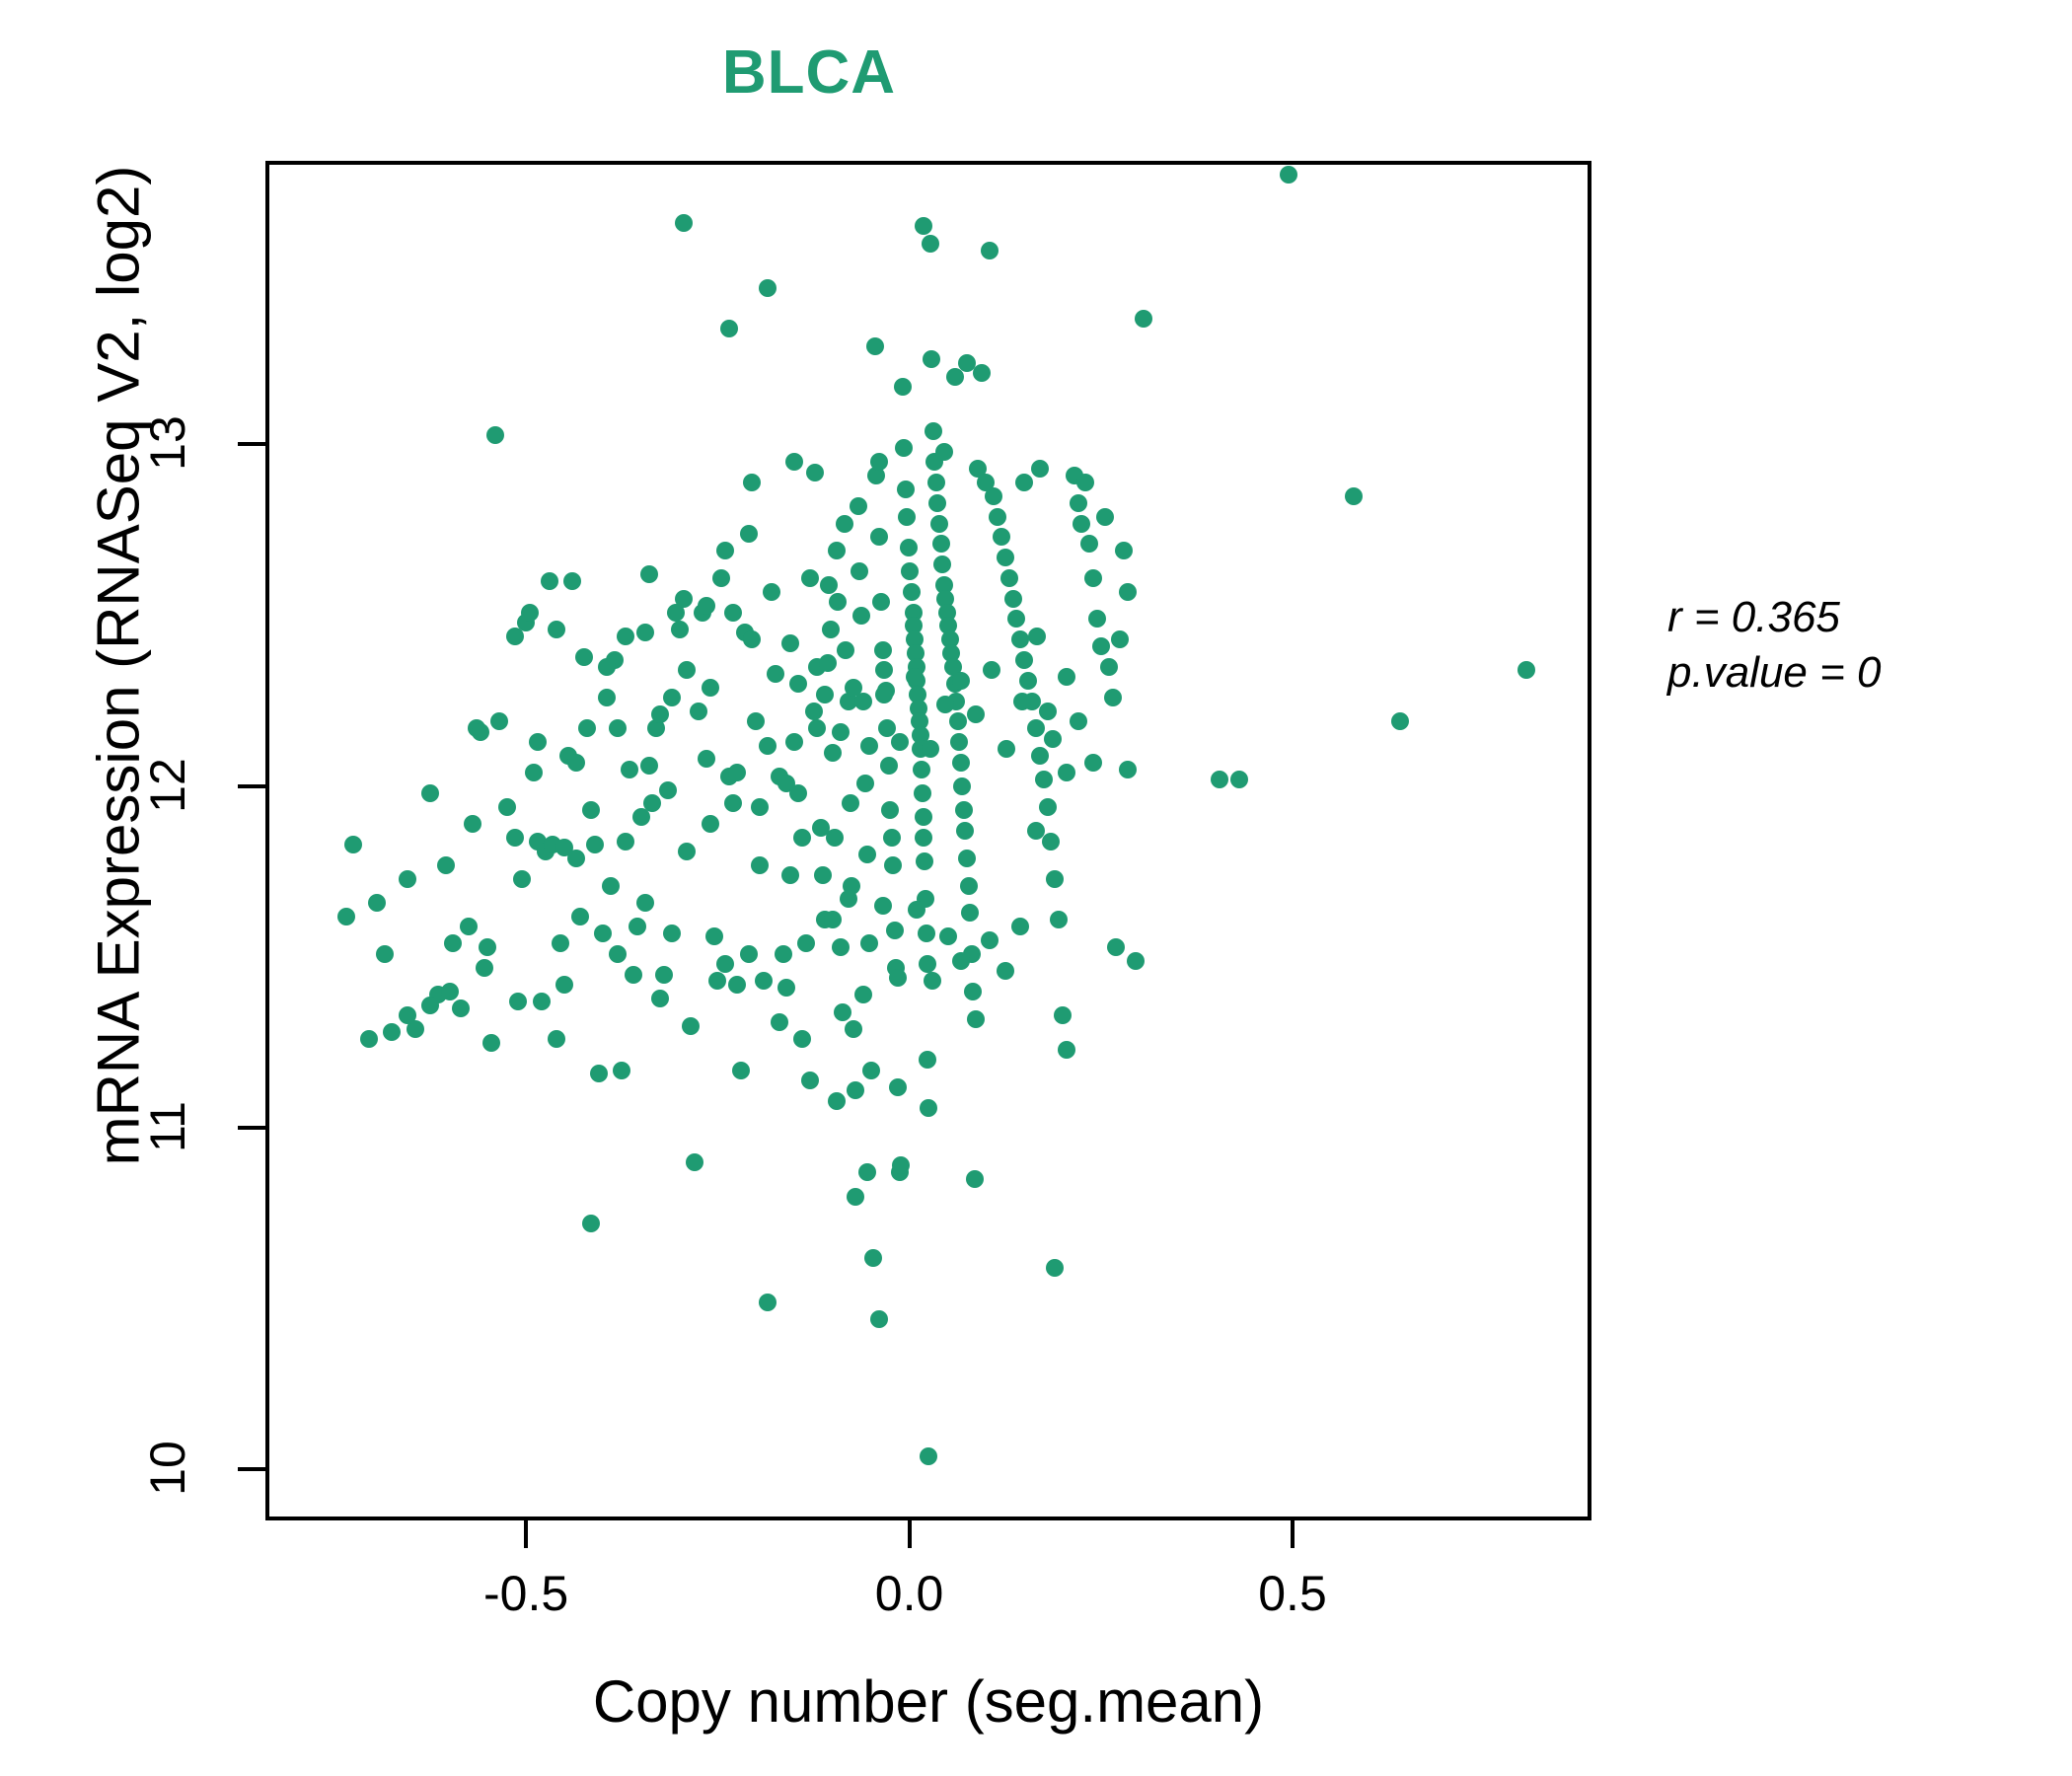  Describe the element at coordinates (252, 785) in the screenshot. I see `y-tick-mark` at that location.